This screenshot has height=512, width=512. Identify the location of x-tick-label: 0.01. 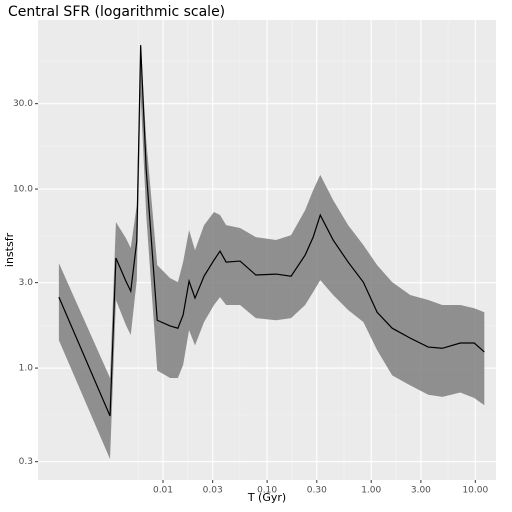
(163, 491).